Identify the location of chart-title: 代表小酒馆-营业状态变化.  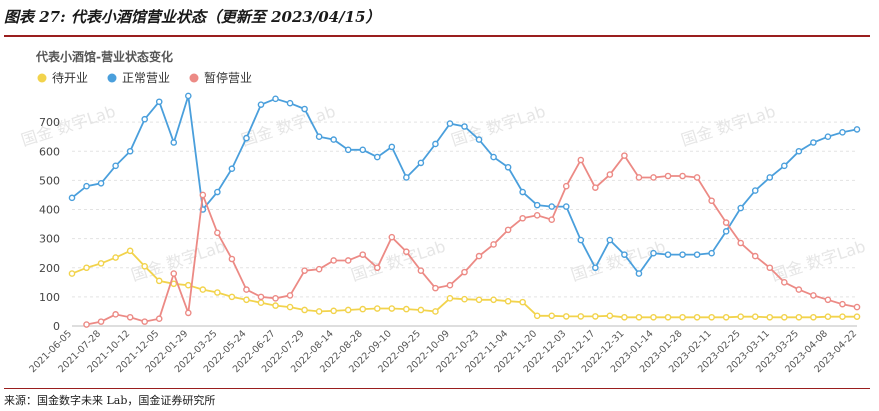
(104, 56).